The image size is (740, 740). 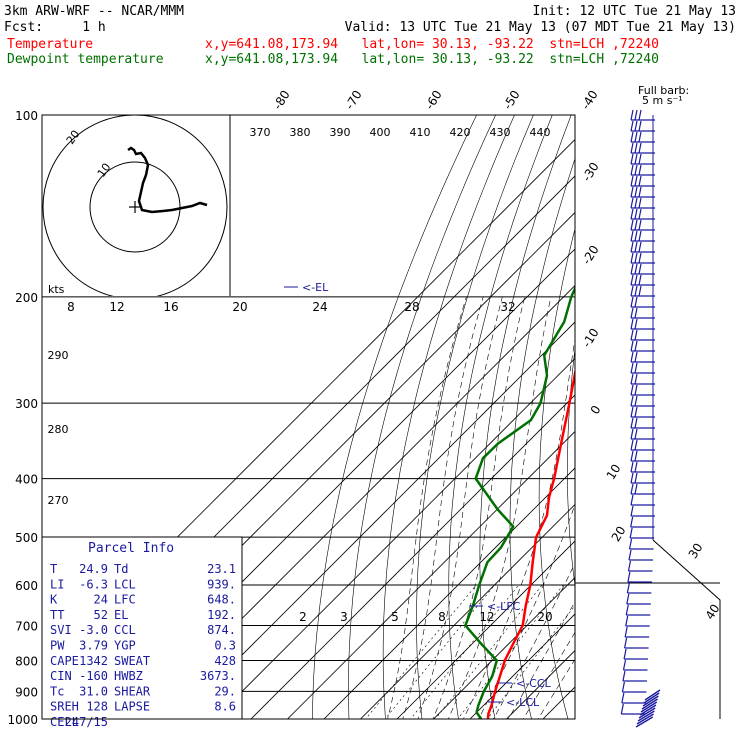 I want to click on moist-adiabat, so click(x=460, y=507).